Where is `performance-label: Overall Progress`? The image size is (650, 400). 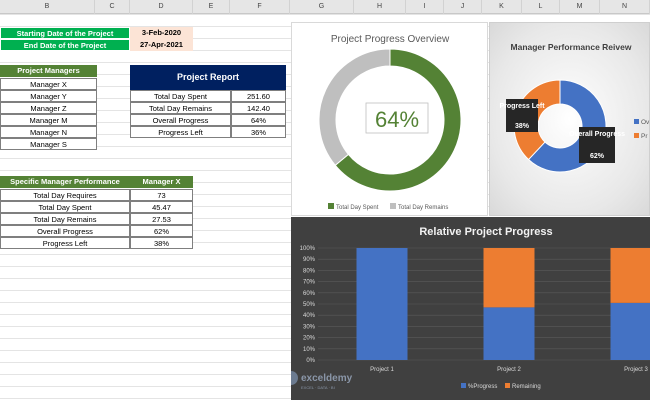 performance-label: Overall Progress is located at coordinates (65, 231).